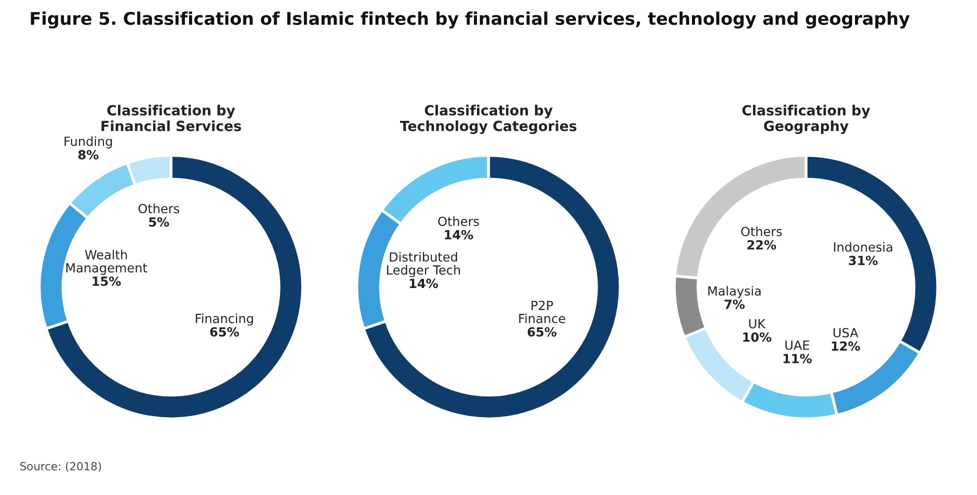 This screenshot has width=977, height=495. I want to click on slice-label: Distributed Ledger Tech, so click(423, 265).